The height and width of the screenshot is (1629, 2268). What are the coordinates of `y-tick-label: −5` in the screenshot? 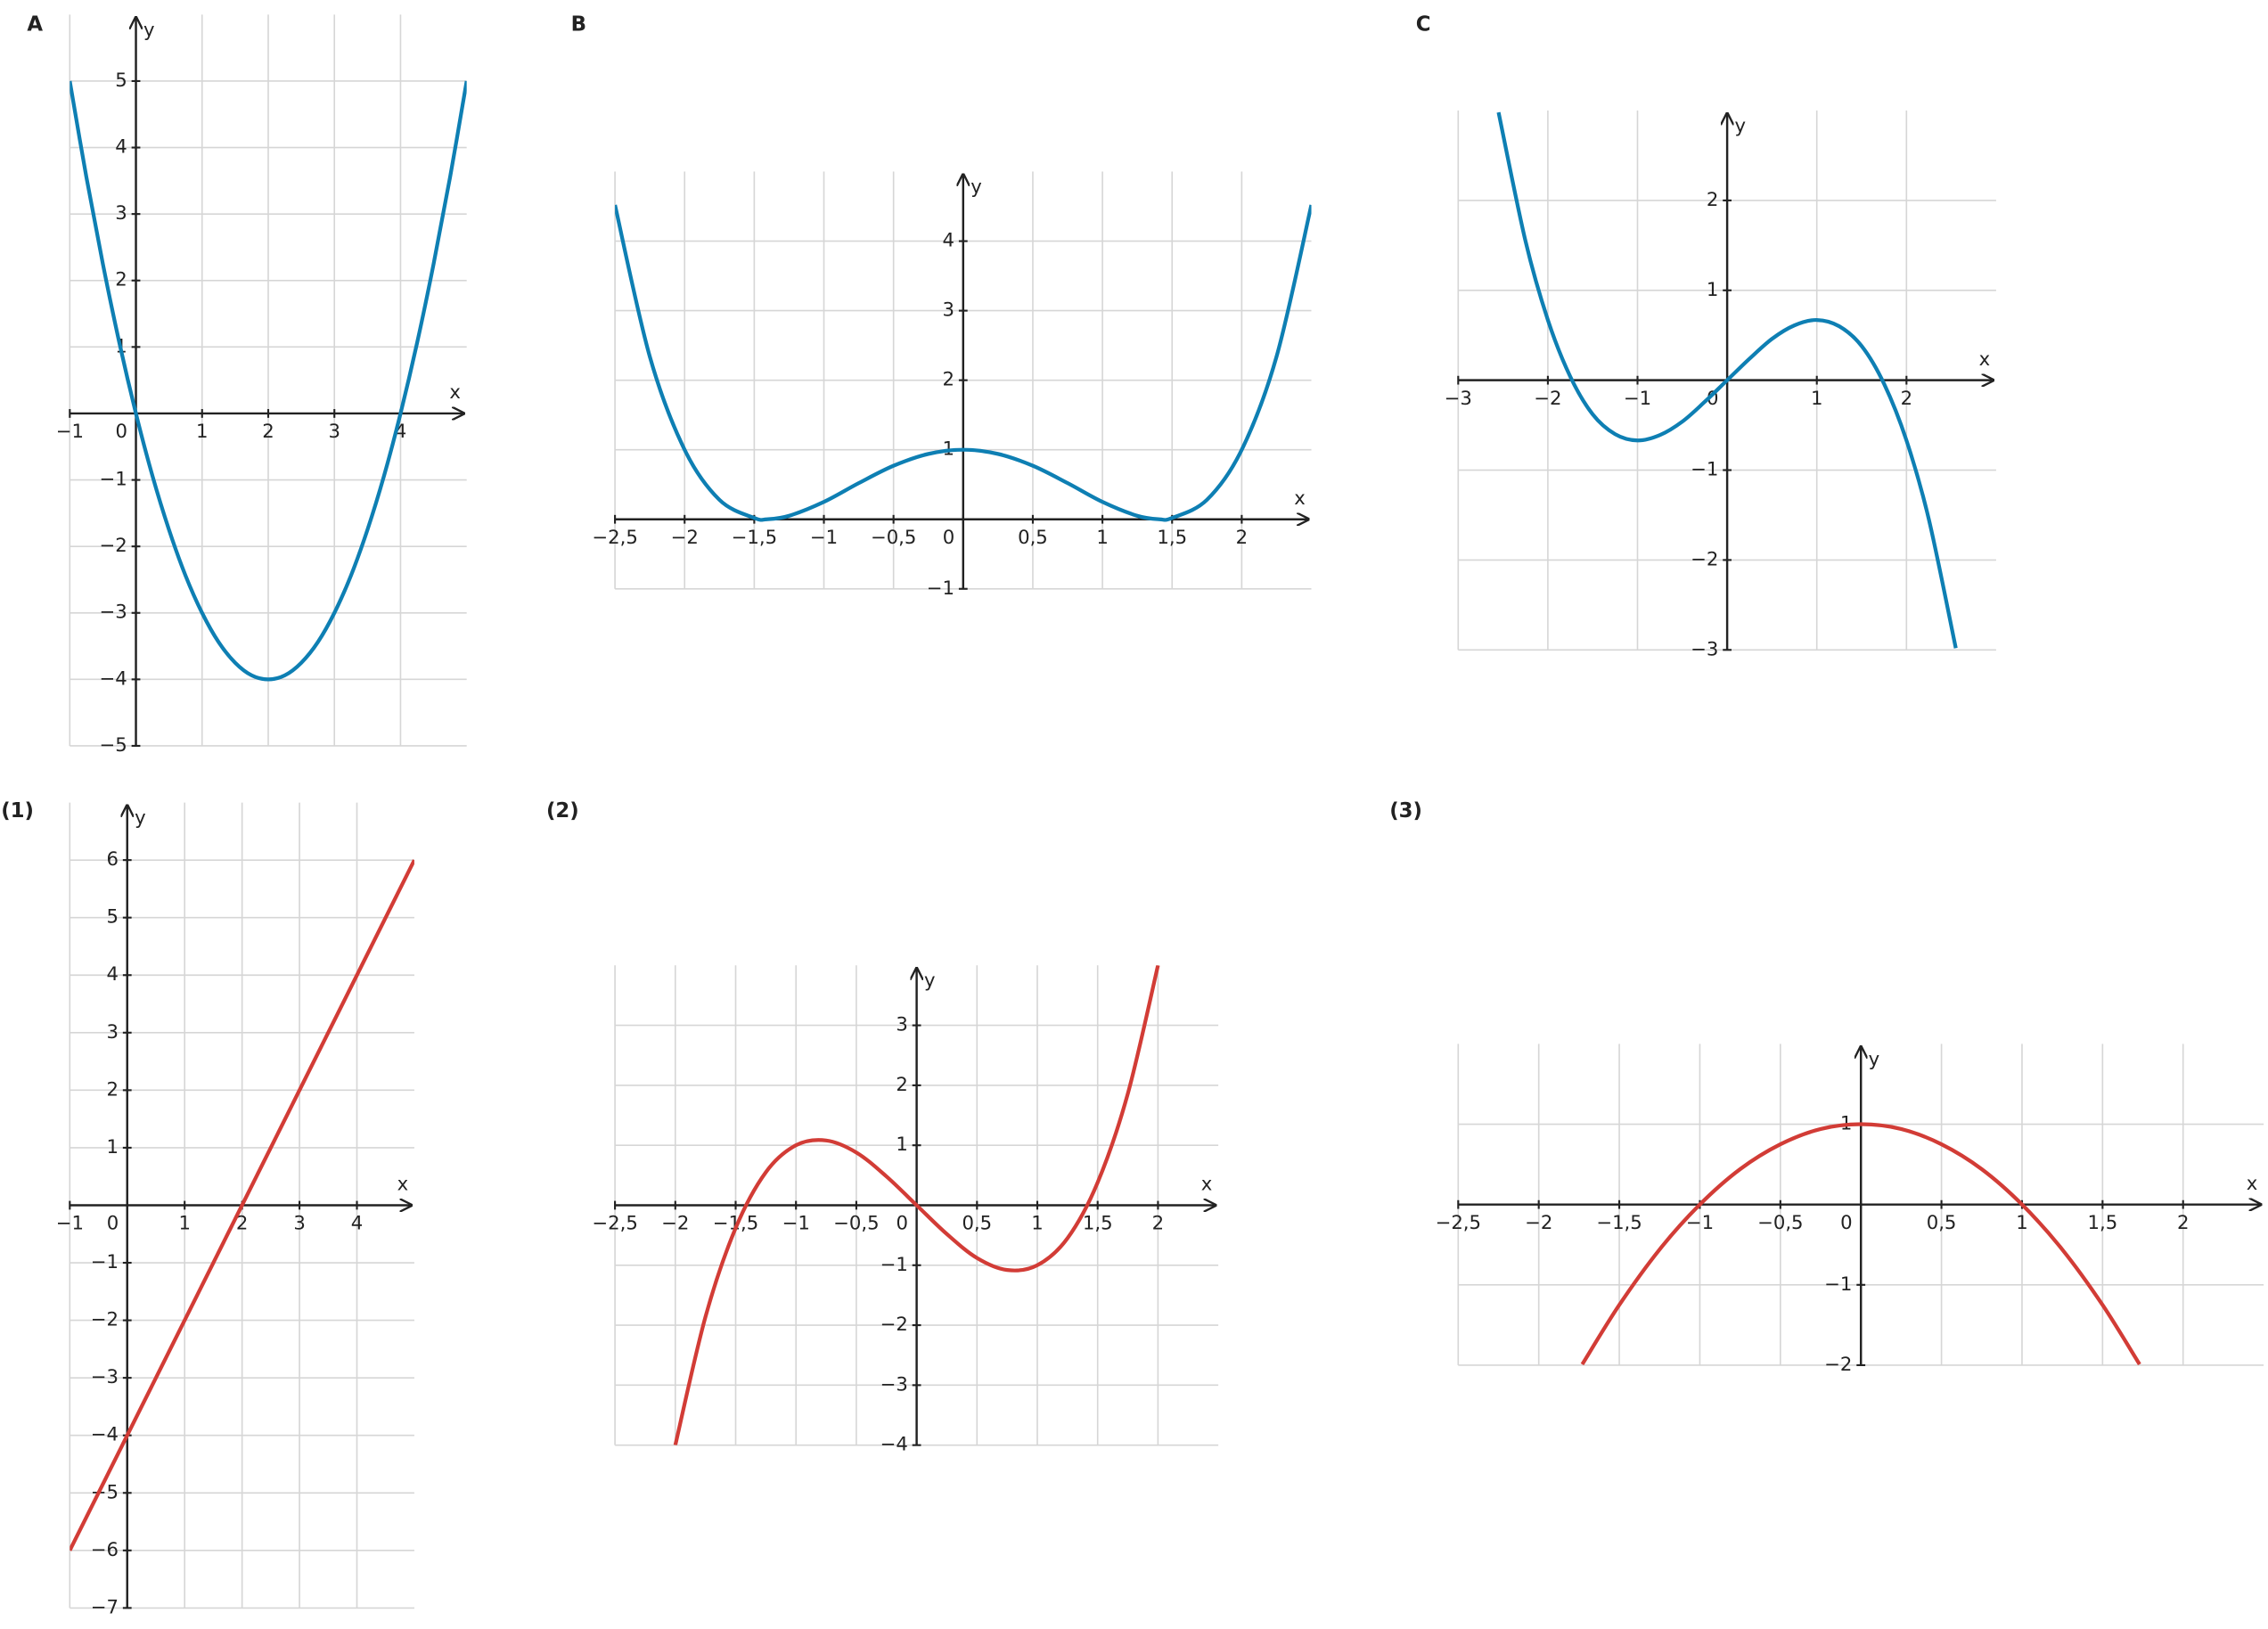 It's located at (114, 744).